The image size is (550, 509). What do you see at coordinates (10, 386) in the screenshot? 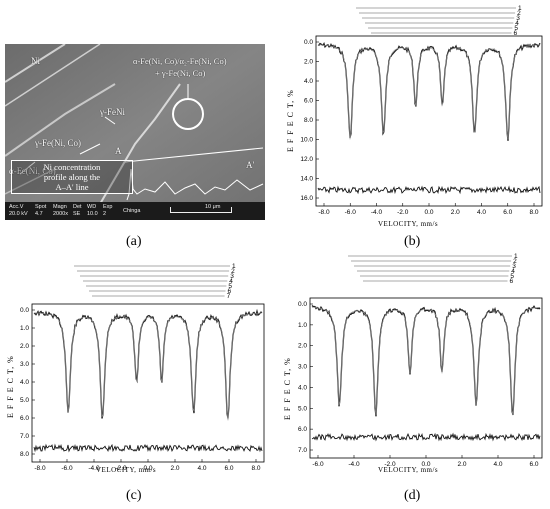
I see `spectrum-c-ylabel: E F F E C T, %` at bounding box center [10, 386].